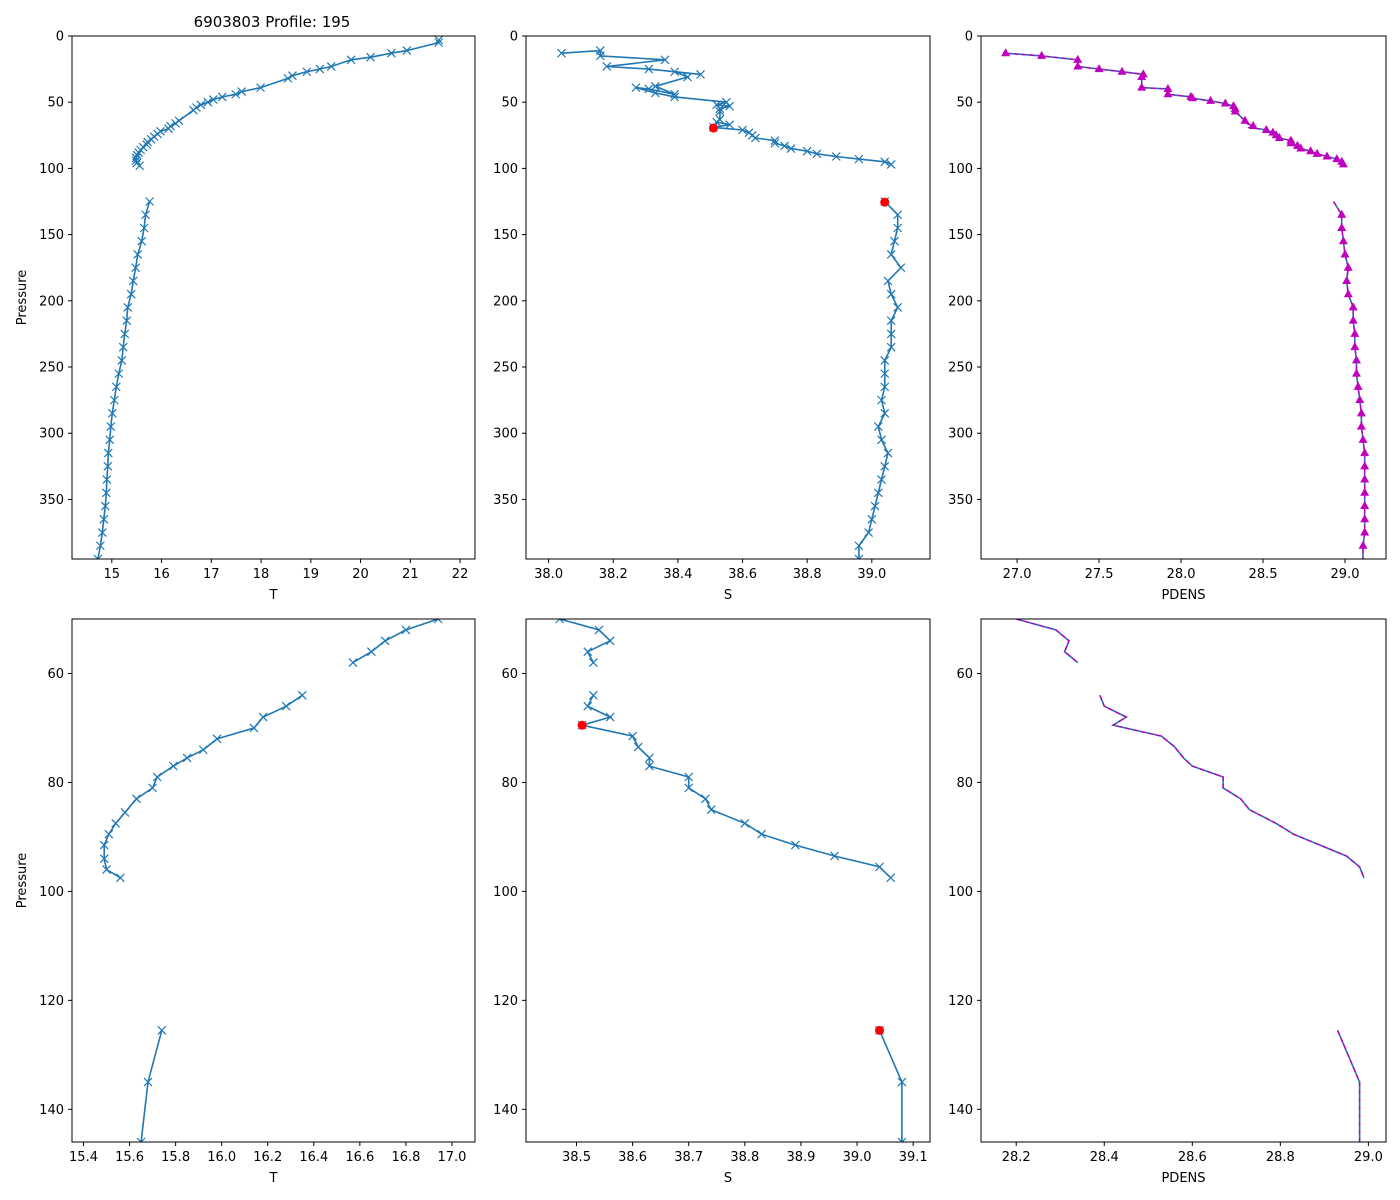 The height and width of the screenshot is (1200, 1400). I want to click on flagged-point, so click(713, 128).